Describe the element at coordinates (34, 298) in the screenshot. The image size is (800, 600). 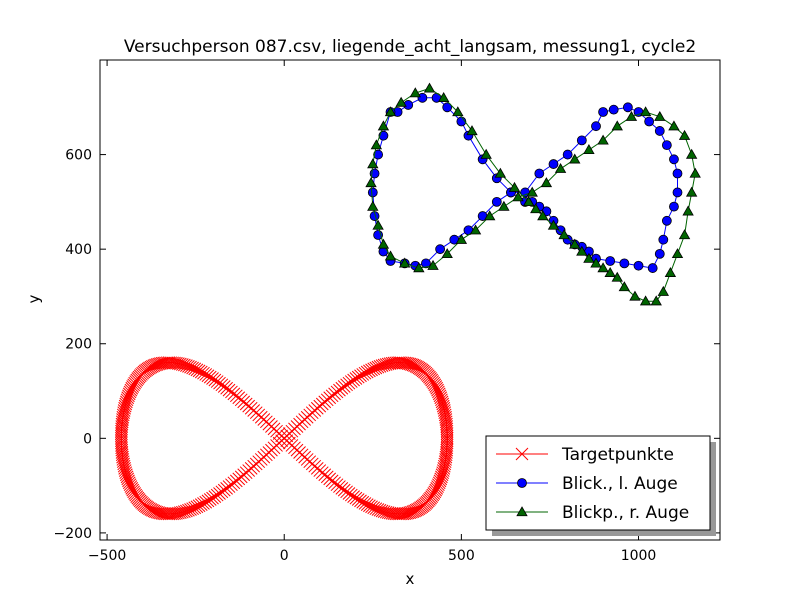
I see `y-axis-label: y` at that location.